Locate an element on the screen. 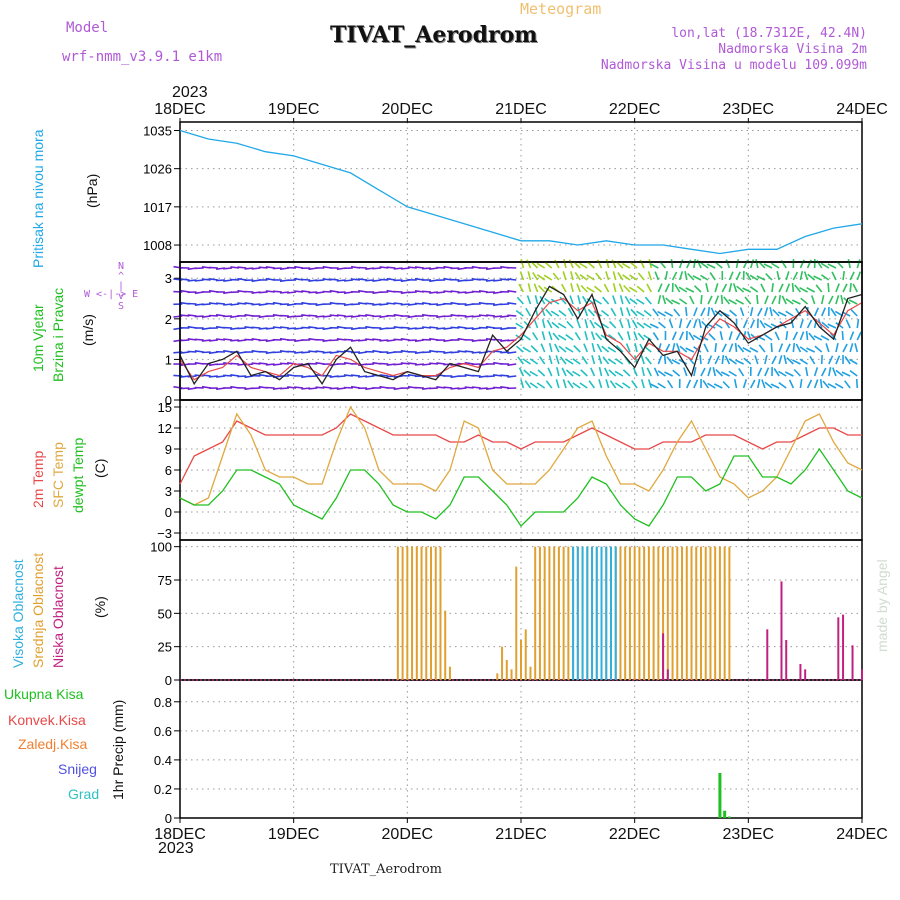  y-tick-label: 1035 is located at coordinates (157, 130).